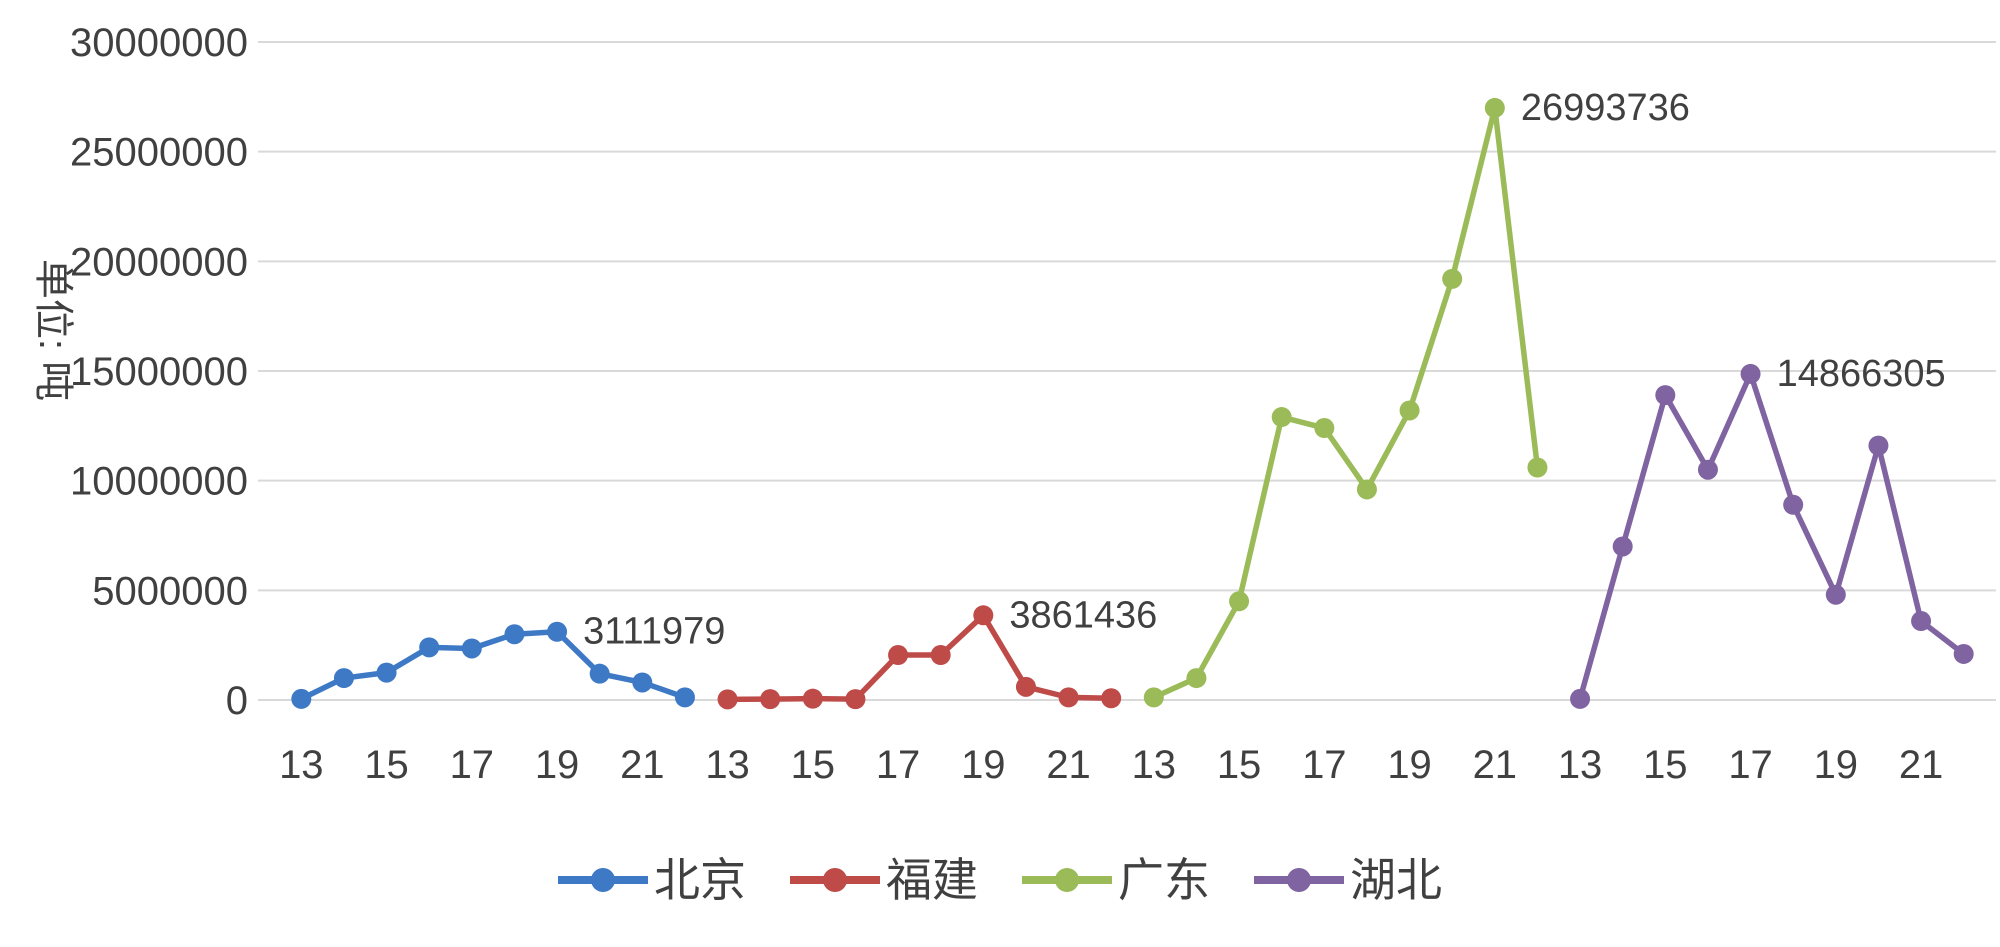 This screenshot has width=2000, height=947. I want to click on y-tick-label: 0, so click(237, 701).